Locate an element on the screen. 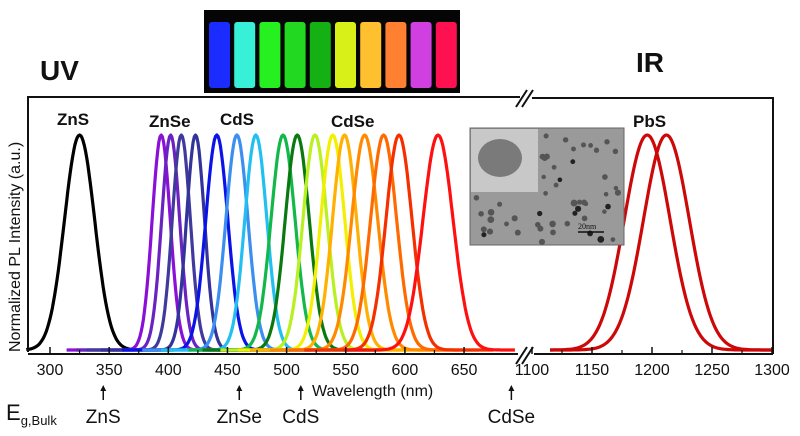 This screenshot has height=436, width=800. y-axis-label: Normalized PL Intensity (a.u.) is located at coordinates (15, 247).